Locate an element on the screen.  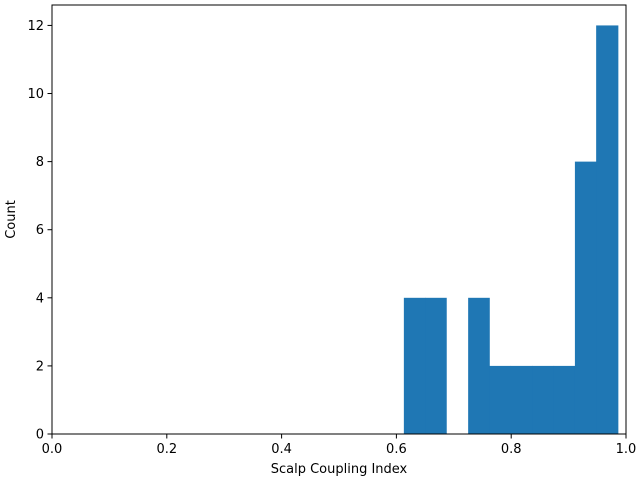
y-tick-label: 6 is located at coordinates (40, 230).